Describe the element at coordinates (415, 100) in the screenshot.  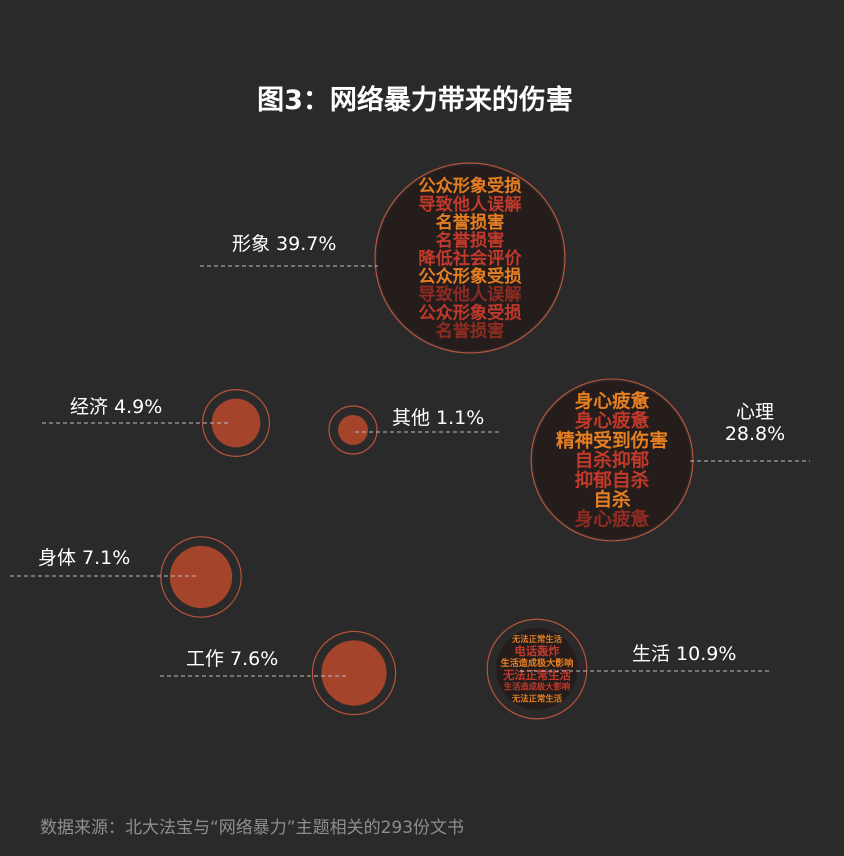
I see `chart-title: 图3：网络暴力带来的伤害` at that location.